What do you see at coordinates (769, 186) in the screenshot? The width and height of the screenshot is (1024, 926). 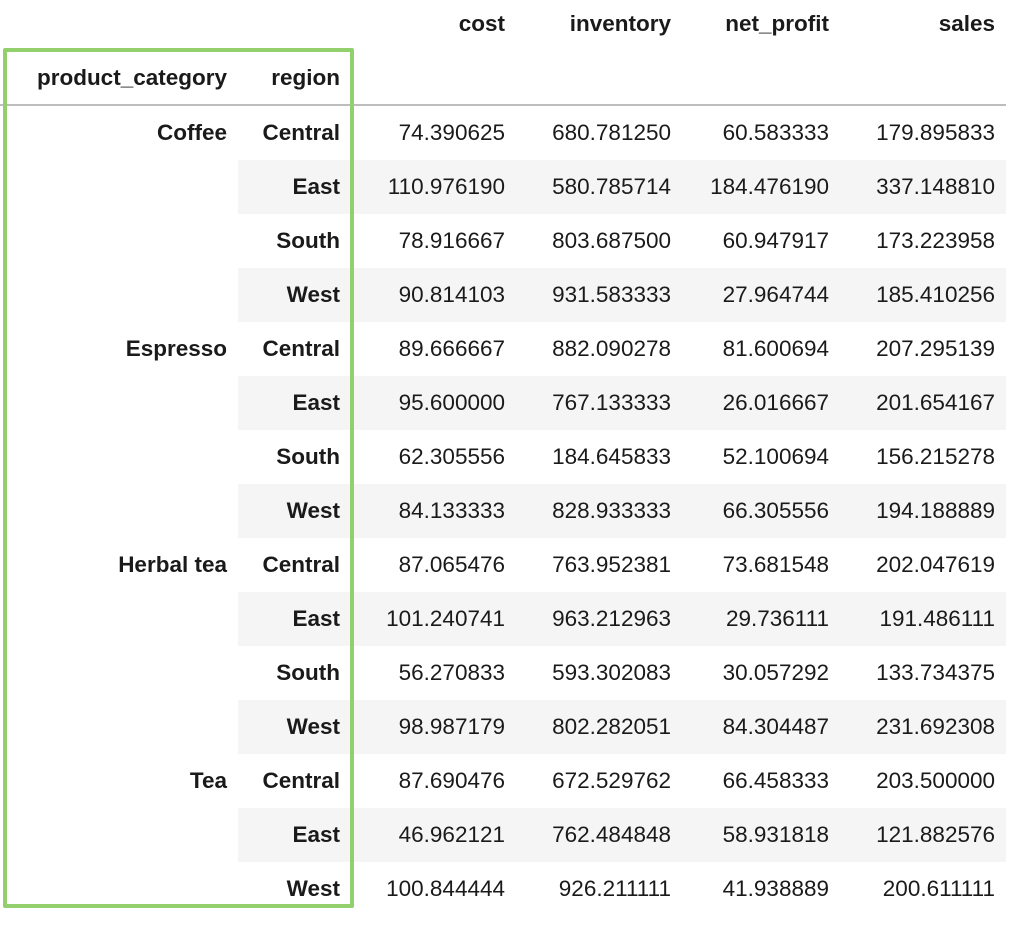 I see `cell-net-profit: 184.476190` at bounding box center [769, 186].